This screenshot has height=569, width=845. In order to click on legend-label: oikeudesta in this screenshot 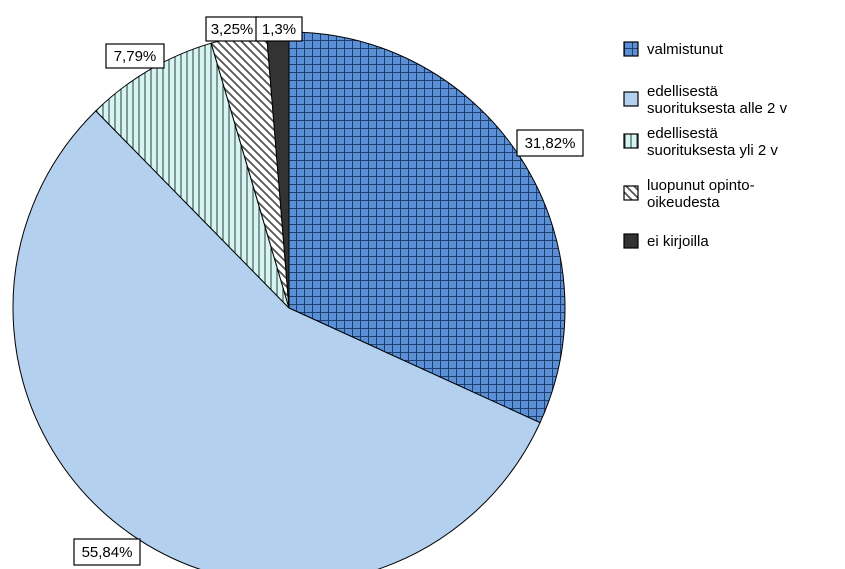, I will do `click(683, 202)`.